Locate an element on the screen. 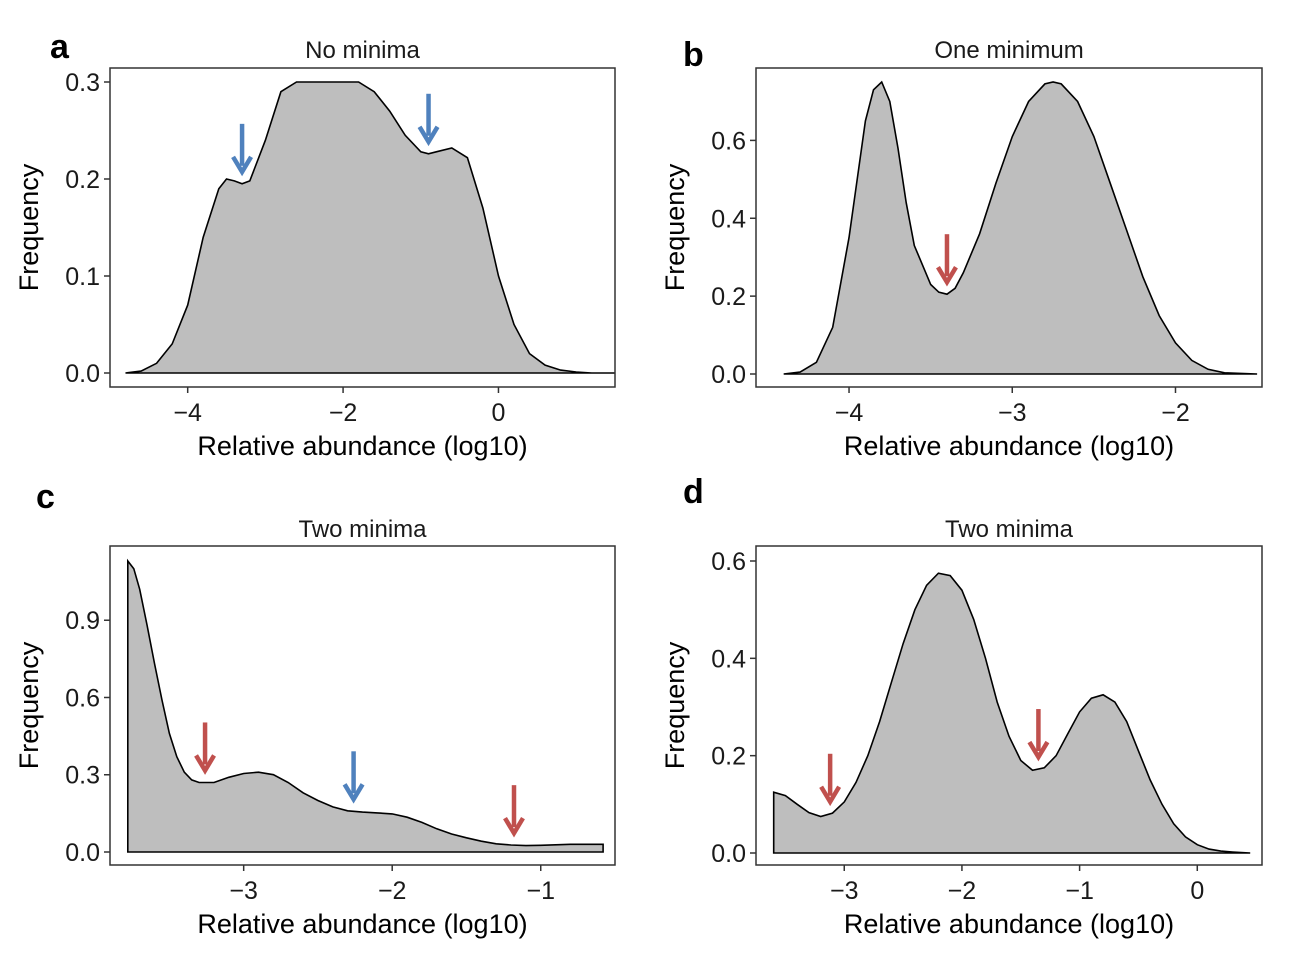 The height and width of the screenshot is (957, 1294). panel-letter: b is located at coordinates (693, 55).